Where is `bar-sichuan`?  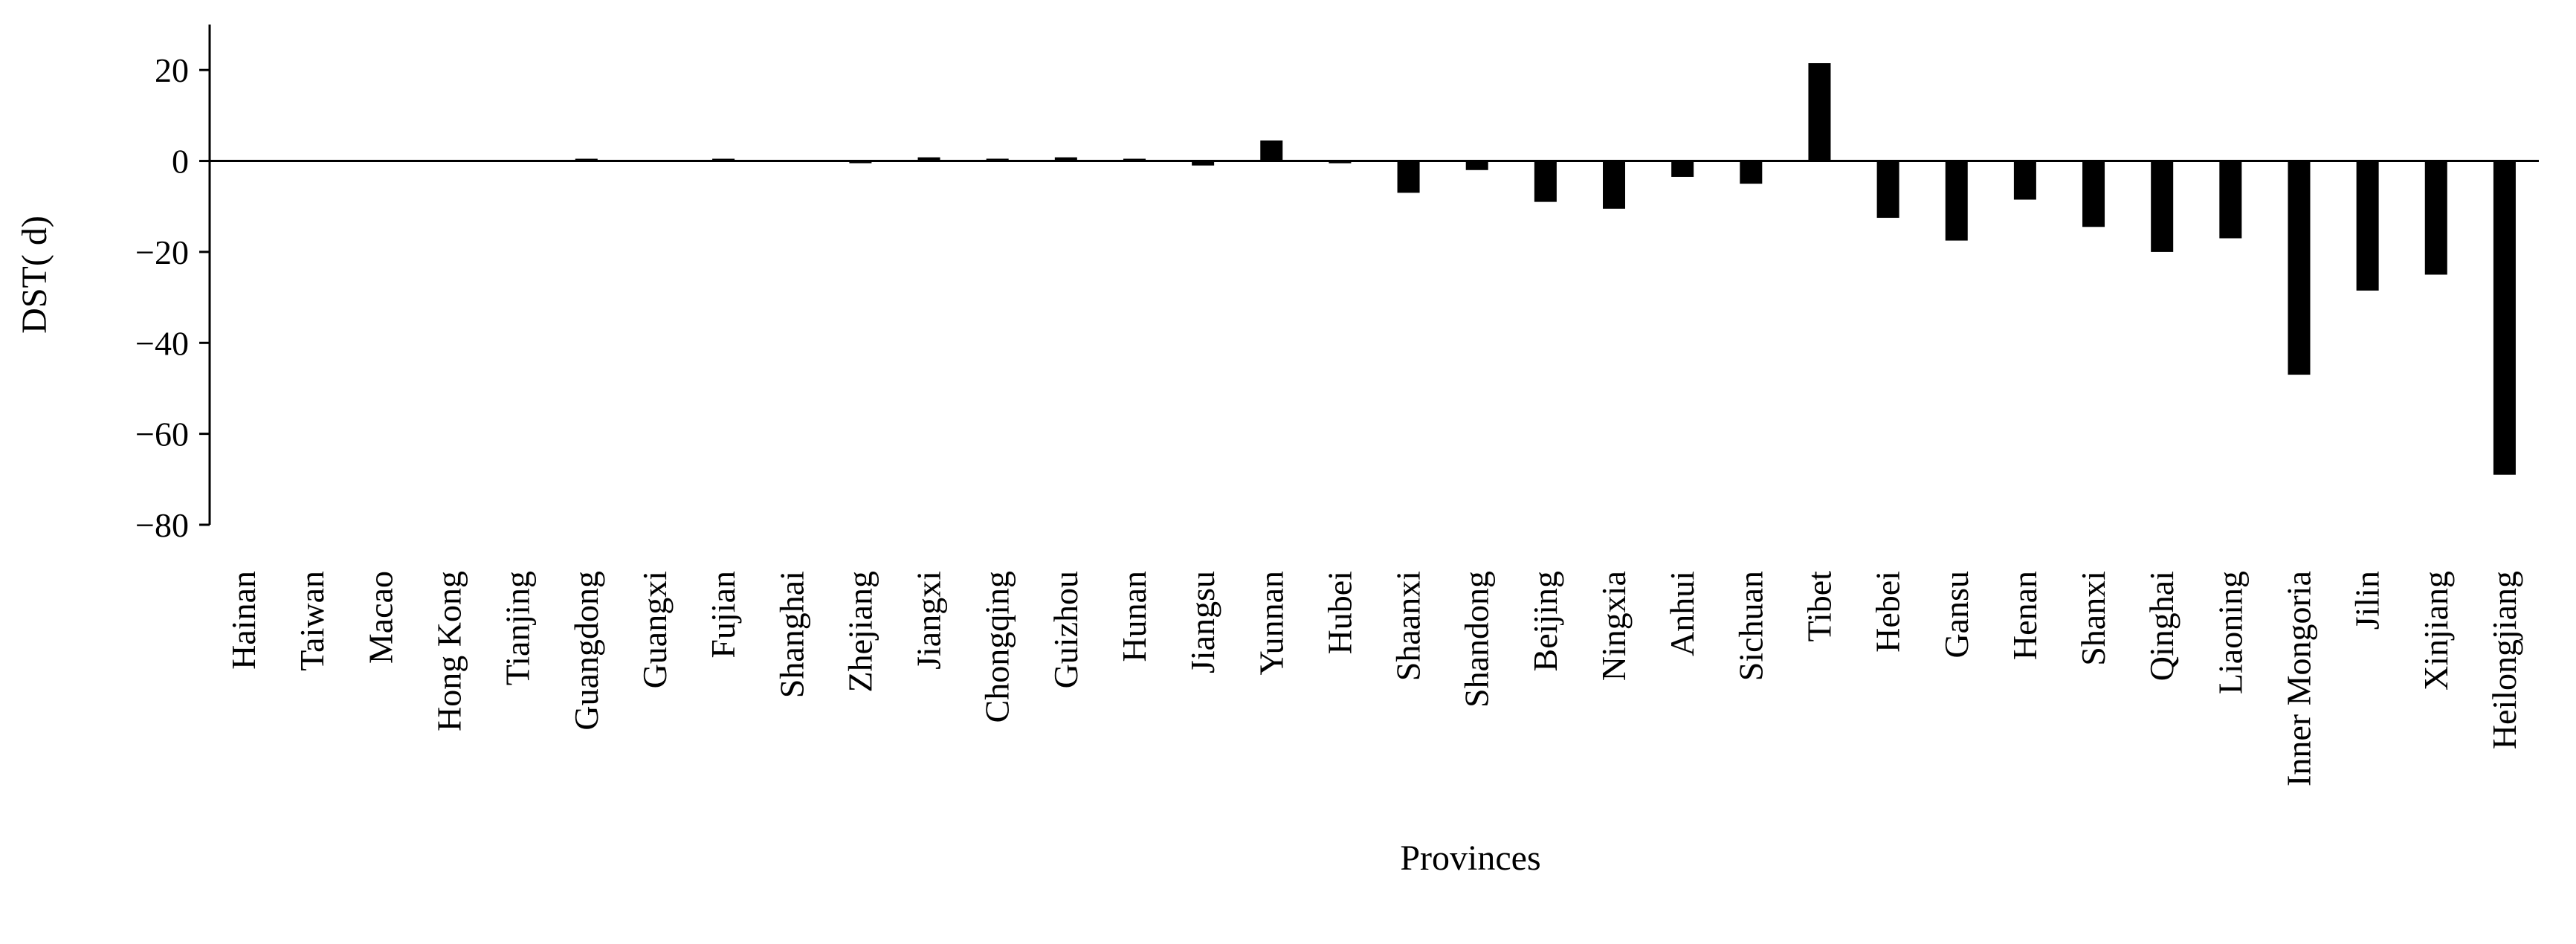
bar-sichuan is located at coordinates (1751, 172).